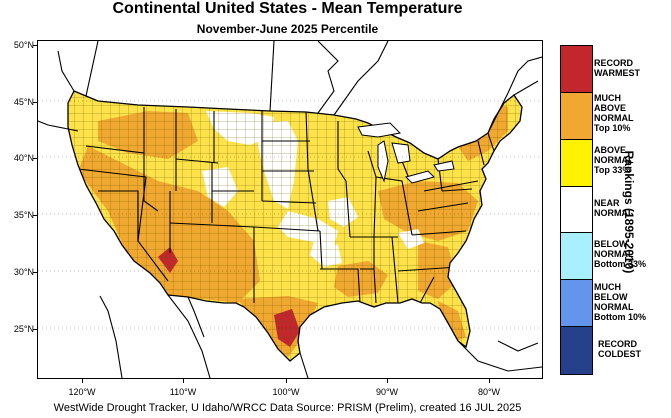 This screenshot has height=418, width=671. Describe the element at coordinates (23, 215) in the screenshot. I see `lat-label-35: 35°N` at that location.